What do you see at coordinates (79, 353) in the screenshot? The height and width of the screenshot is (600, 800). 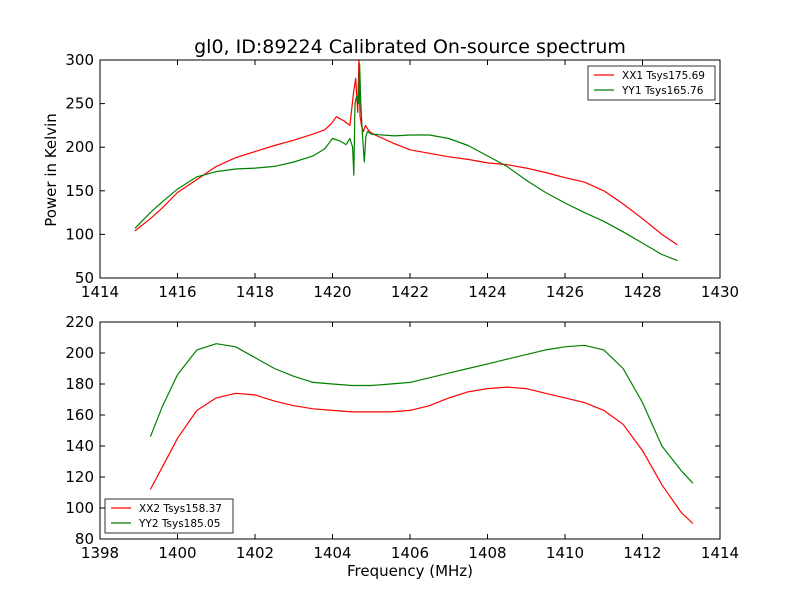 I see `bottom-y-tick-label: 200` at bounding box center [79, 353].